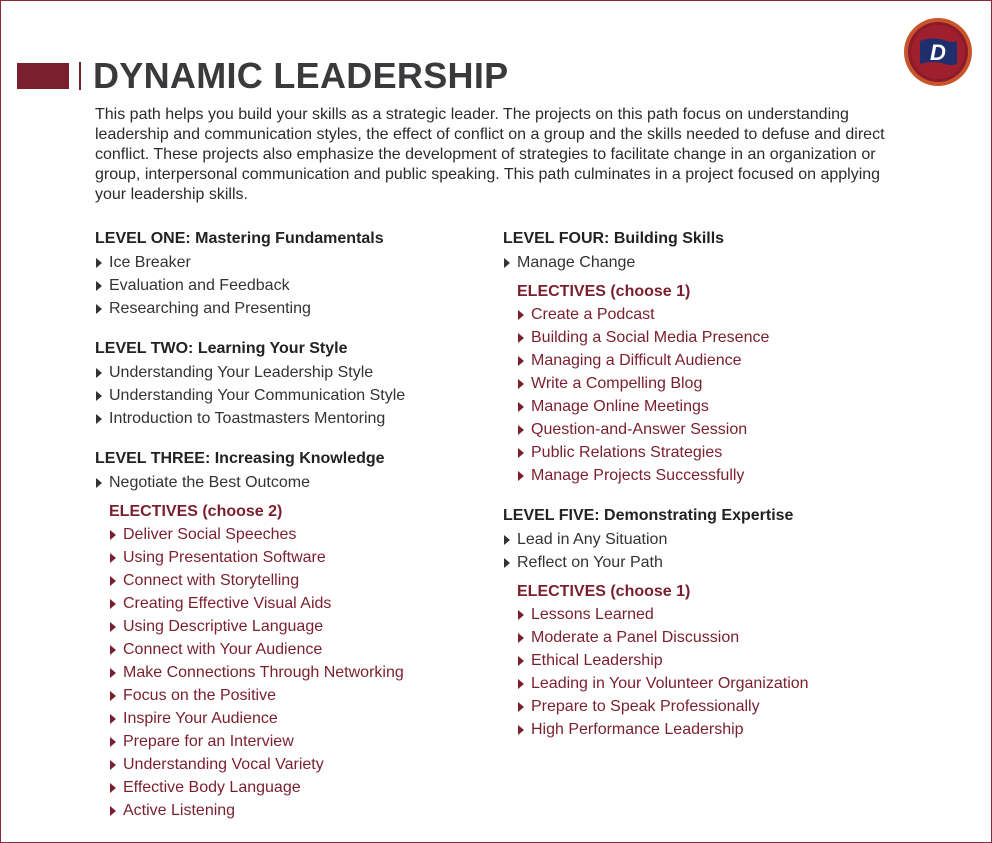 The image size is (992, 843). Describe the element at coordinates (292, 626) in the screenshot. I see `elective-item: Using Descriptive Language` at that location.